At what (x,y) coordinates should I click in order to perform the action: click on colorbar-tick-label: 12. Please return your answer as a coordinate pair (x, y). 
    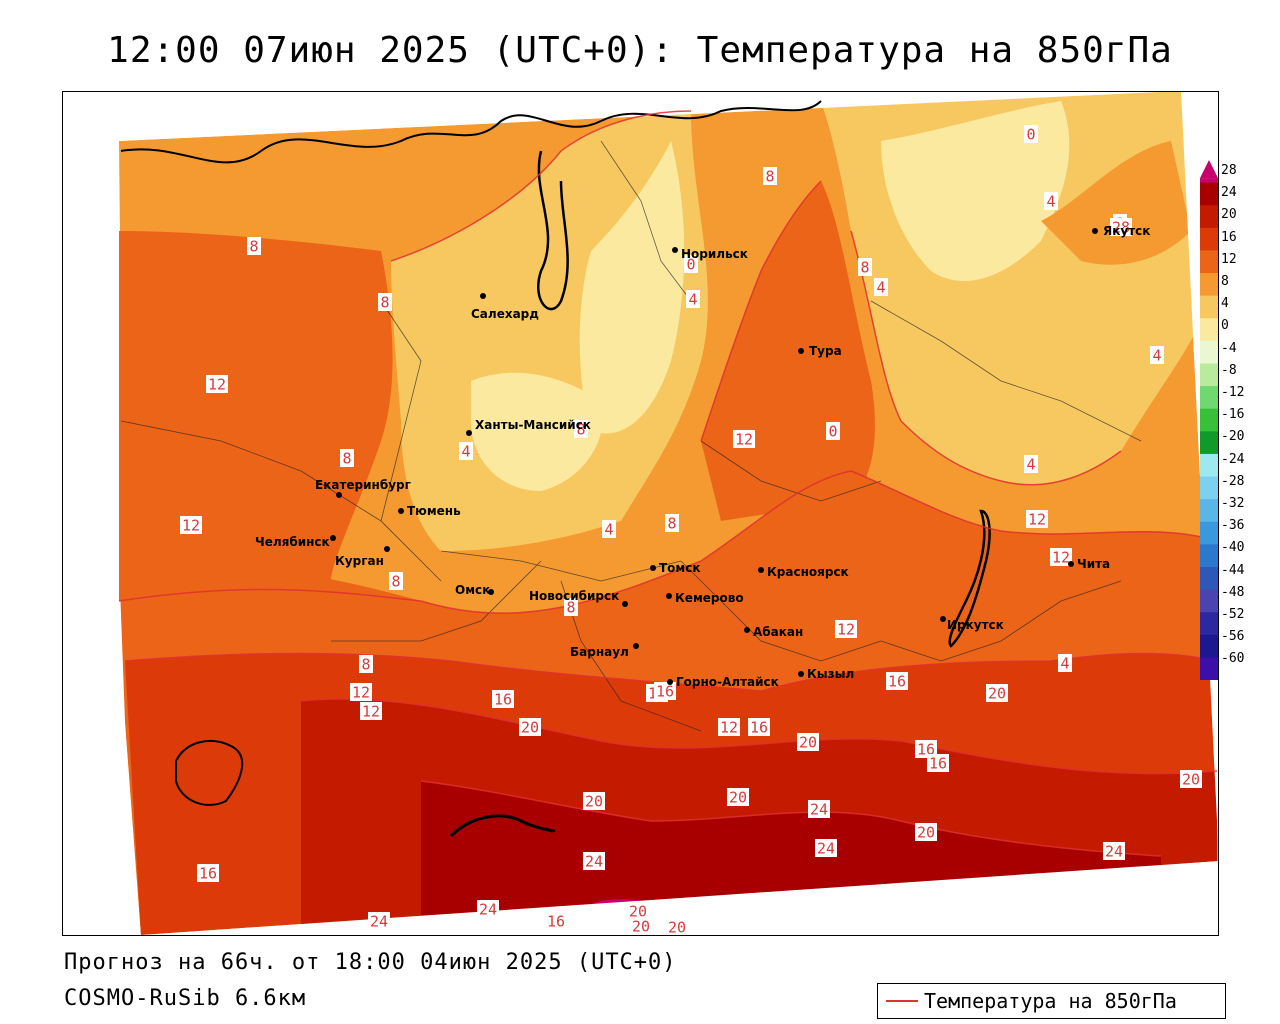
    Looking at the image, I should click on (1229, 259).